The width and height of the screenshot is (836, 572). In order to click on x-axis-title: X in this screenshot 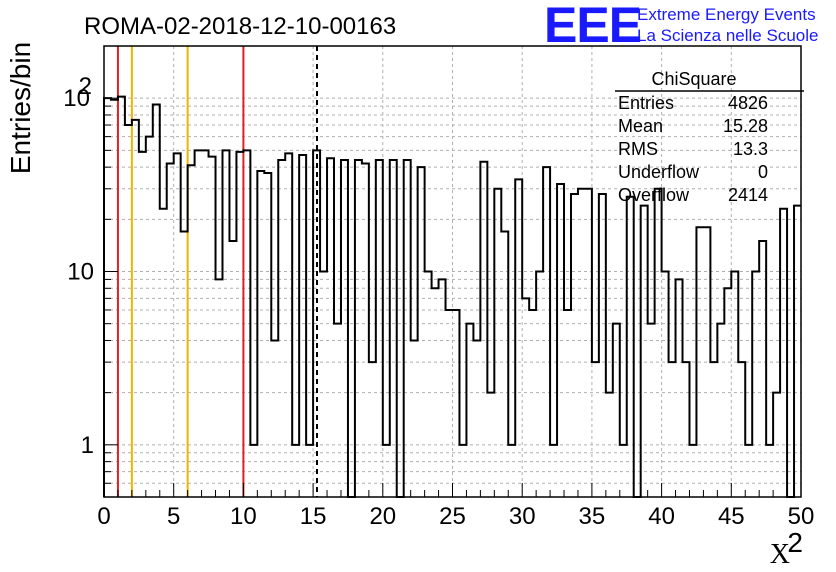, I will do `click(780, 554)`.